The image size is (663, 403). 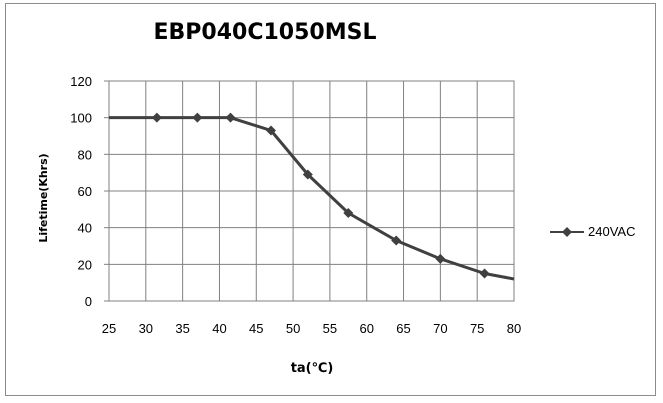 What do you see at coordinates (265, 32) in the screenshot?
I see `chart-title: EBP040C1050MSL` at bounding box center [265, 32].